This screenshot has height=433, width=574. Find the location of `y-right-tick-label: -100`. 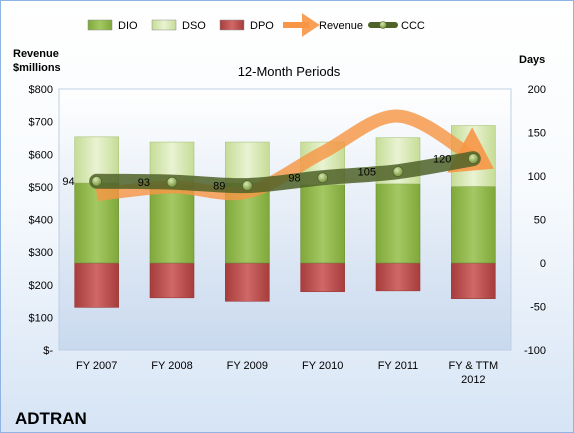

y-right-tick-label: -100 is located at coordinates (535, 351).